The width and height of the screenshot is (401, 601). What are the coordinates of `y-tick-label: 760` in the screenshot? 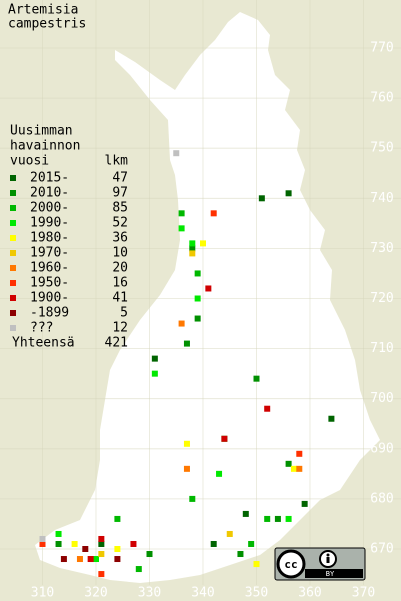 It's located at (381, 98).